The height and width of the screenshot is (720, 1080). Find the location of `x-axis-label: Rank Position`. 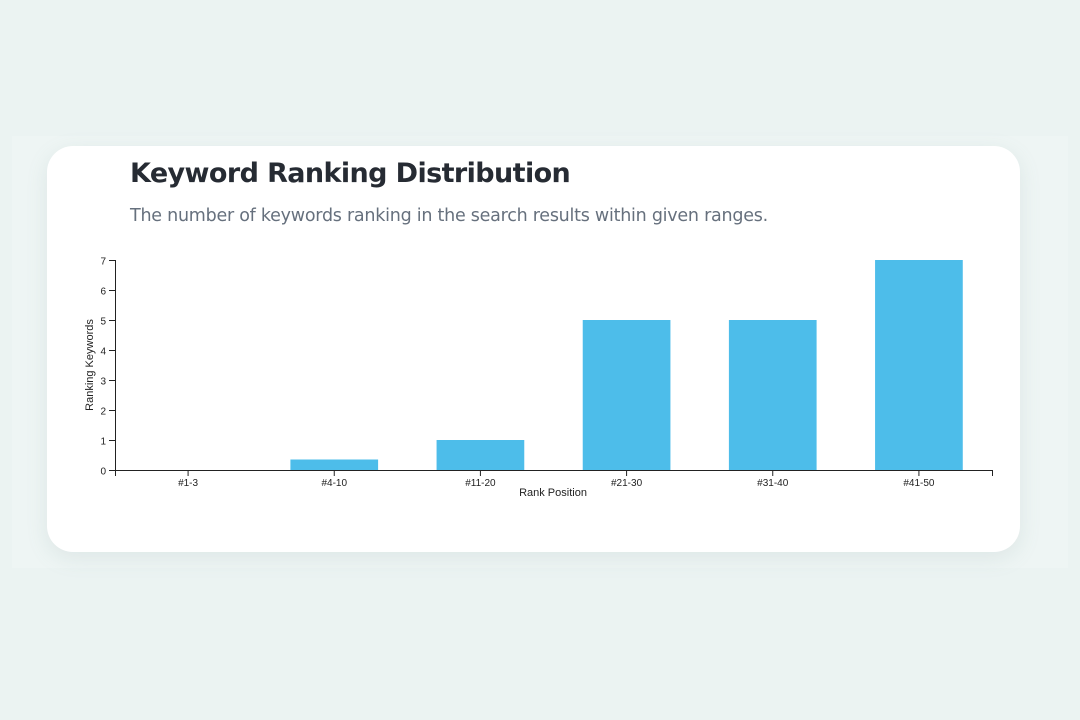

x-axis-label: Rank Position is located at coordinates (553, 493).